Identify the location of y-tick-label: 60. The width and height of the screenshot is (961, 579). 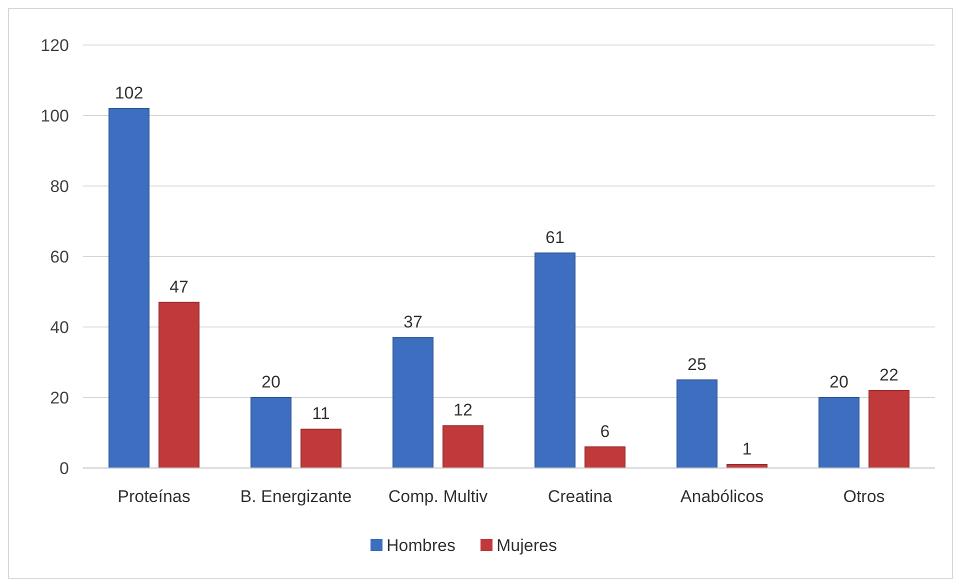
(59, 256).